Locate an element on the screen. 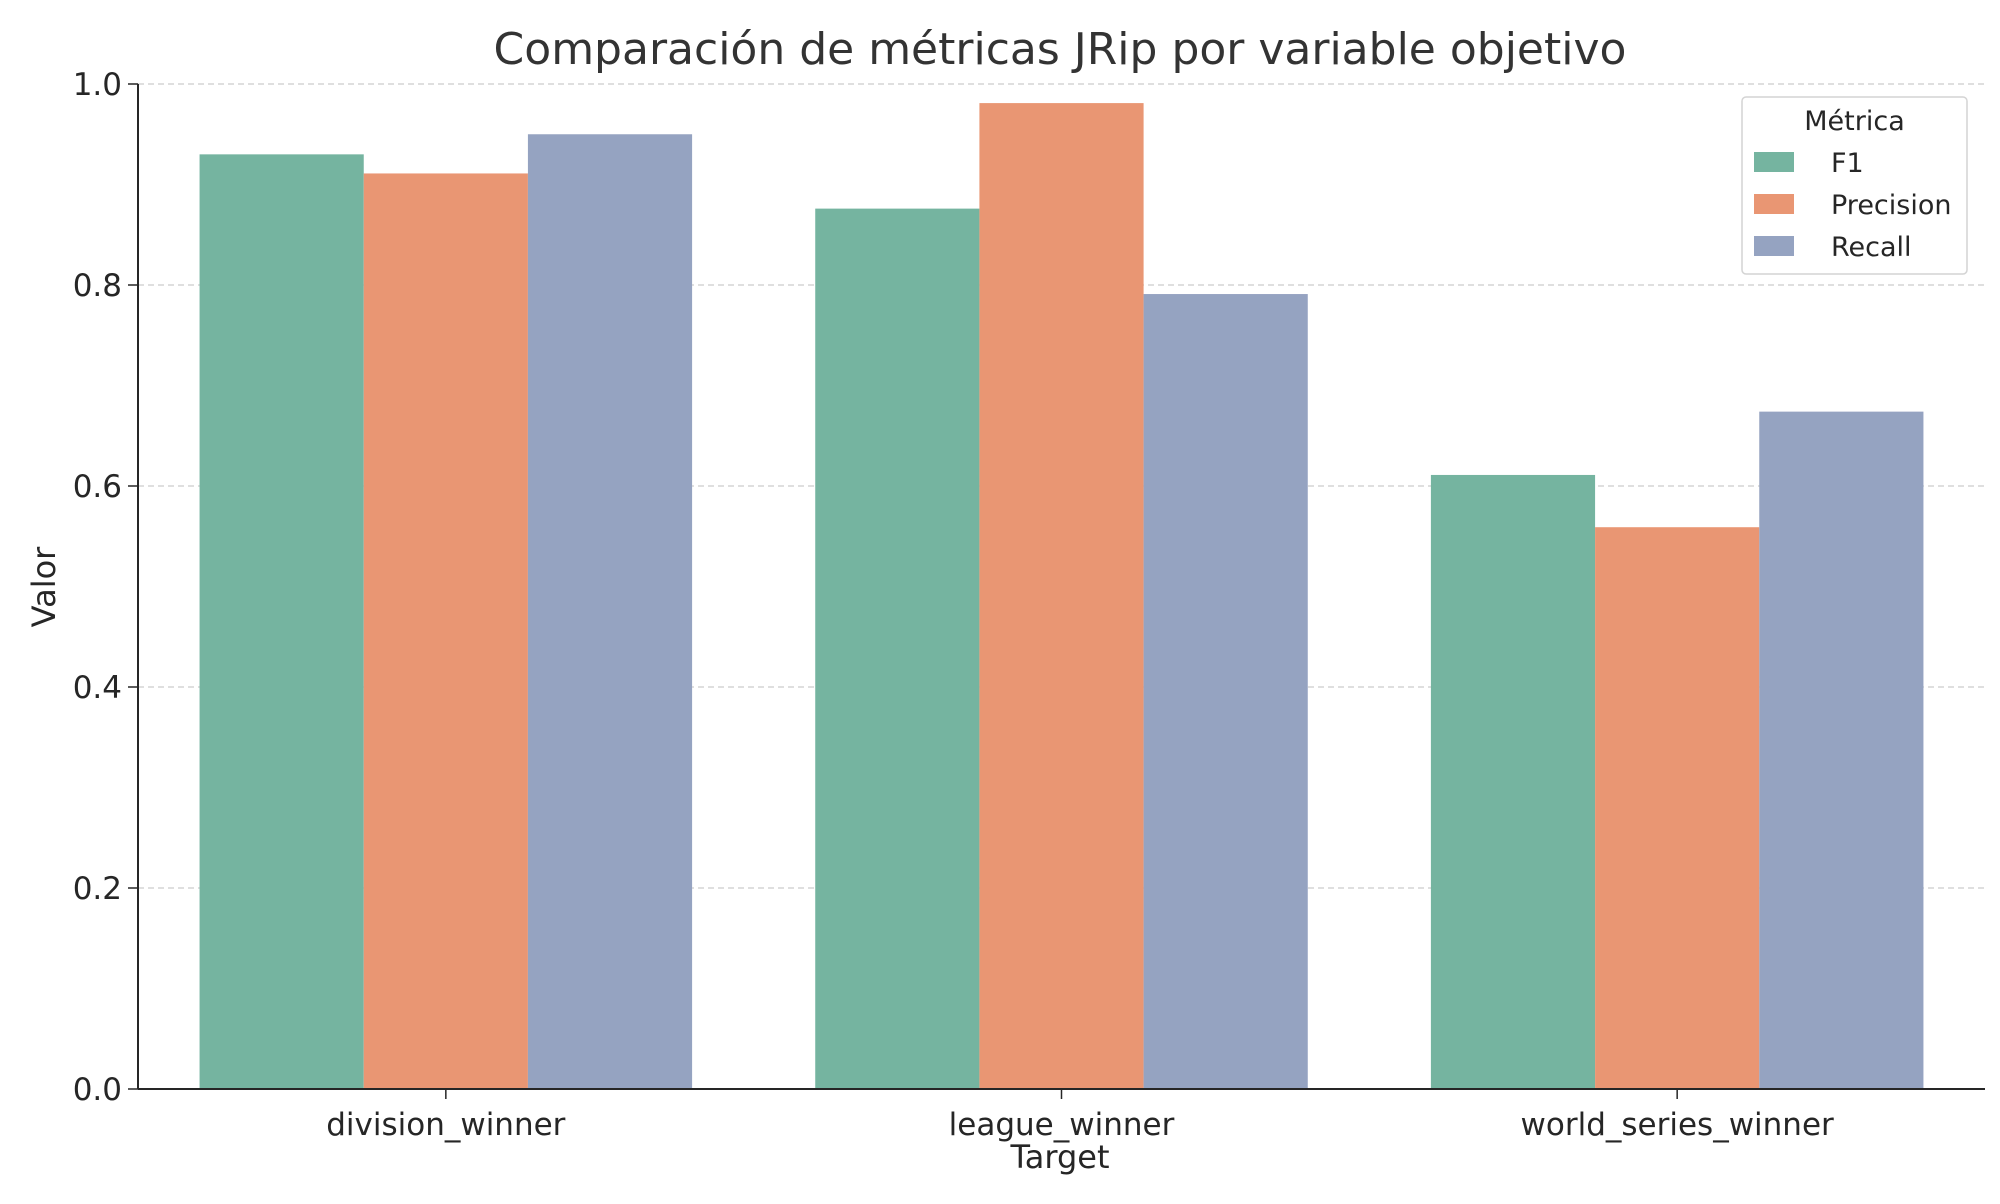 The width and height of the screenshot is (2000, 1204). legend-swatch-f1 is located at coordinates (1774, 162).